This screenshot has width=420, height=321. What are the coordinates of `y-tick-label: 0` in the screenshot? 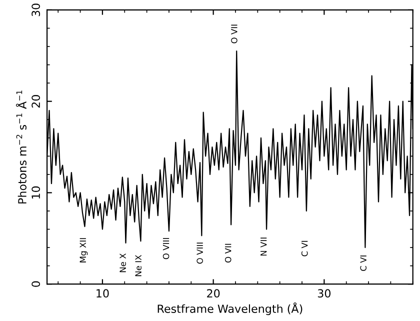 It's located at (36, 284).